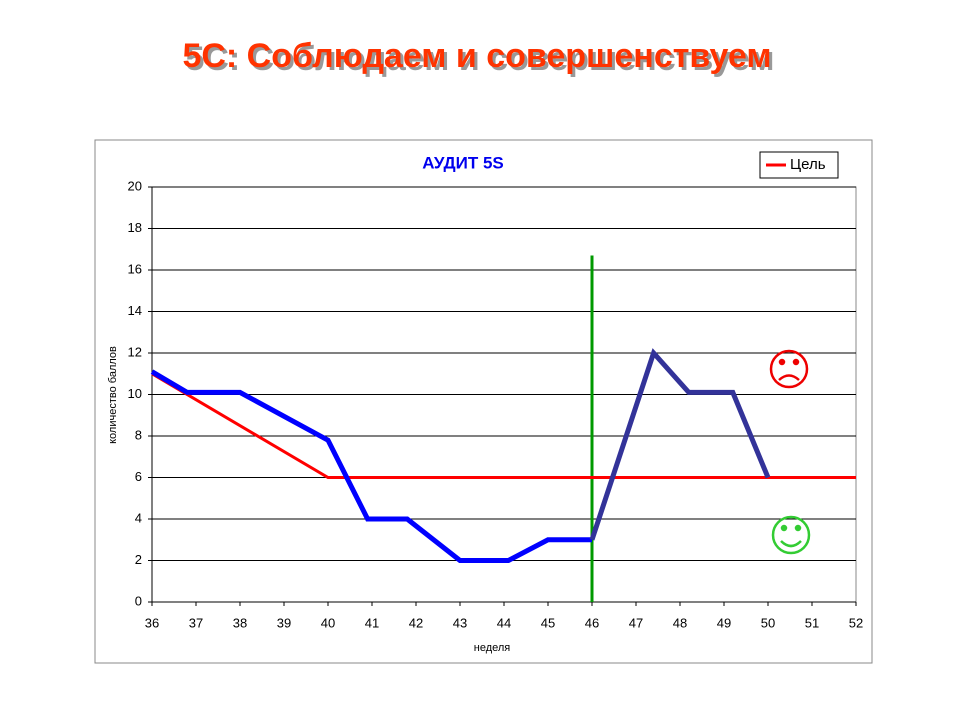 The width and height of the screenshot is (960, 725). Describe the element at coordinates (135, 185) in the screenshot. I see `y-tick-label: 20` at that location.